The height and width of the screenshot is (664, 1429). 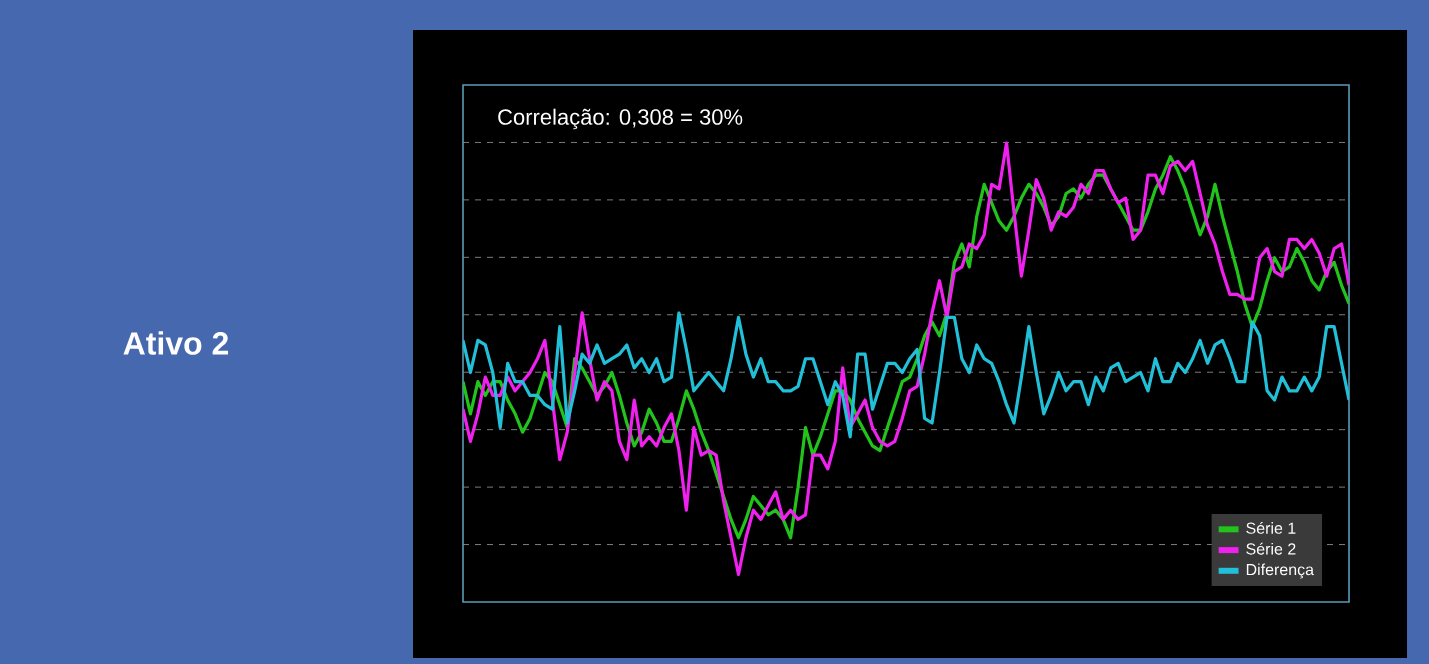 What do you see at coordinates (1271, 527) in the screenshot?
I see `legend-label: Série 1` at bounding box center [1271, 527].